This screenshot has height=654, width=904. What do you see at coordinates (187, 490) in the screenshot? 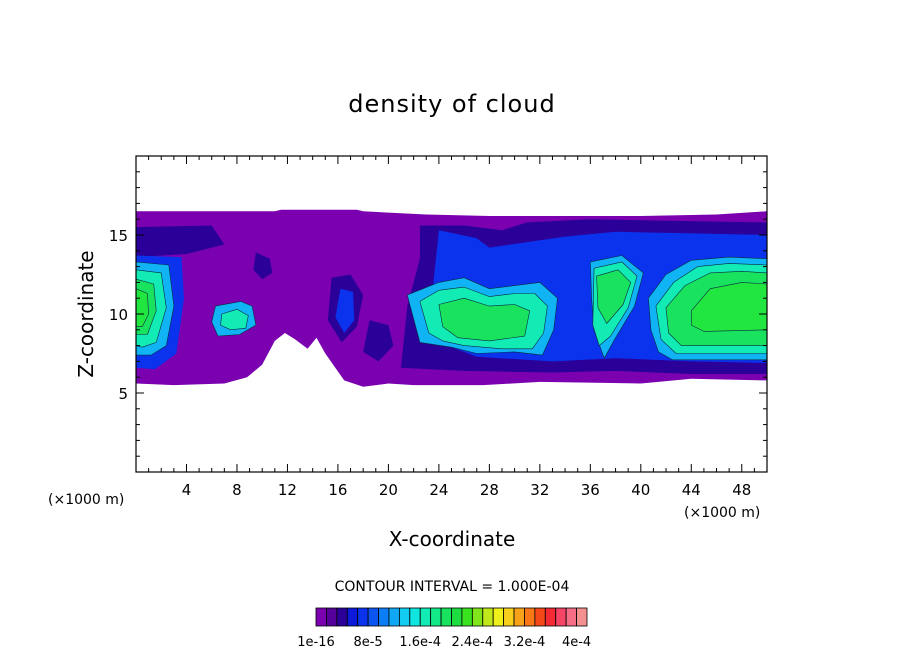
I see `x-tick-label: 4` at bounding box center [187, 490].